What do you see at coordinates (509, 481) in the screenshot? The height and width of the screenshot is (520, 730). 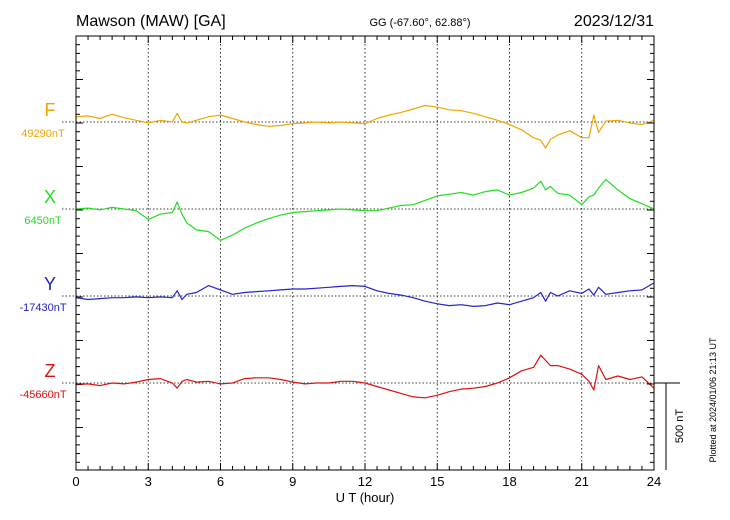 I see `x-tick-label: 18` at bounding box center [509, 481].